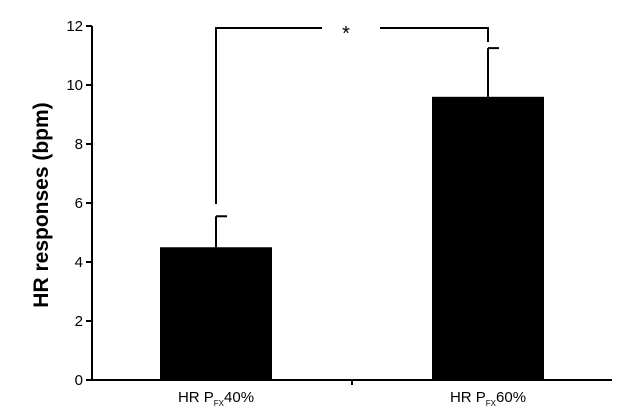 This screenshot has height=409, width=620. Describe the element at coordinates (79, 144) in the screenshot. I see `y-tick-label: 8` at that location.